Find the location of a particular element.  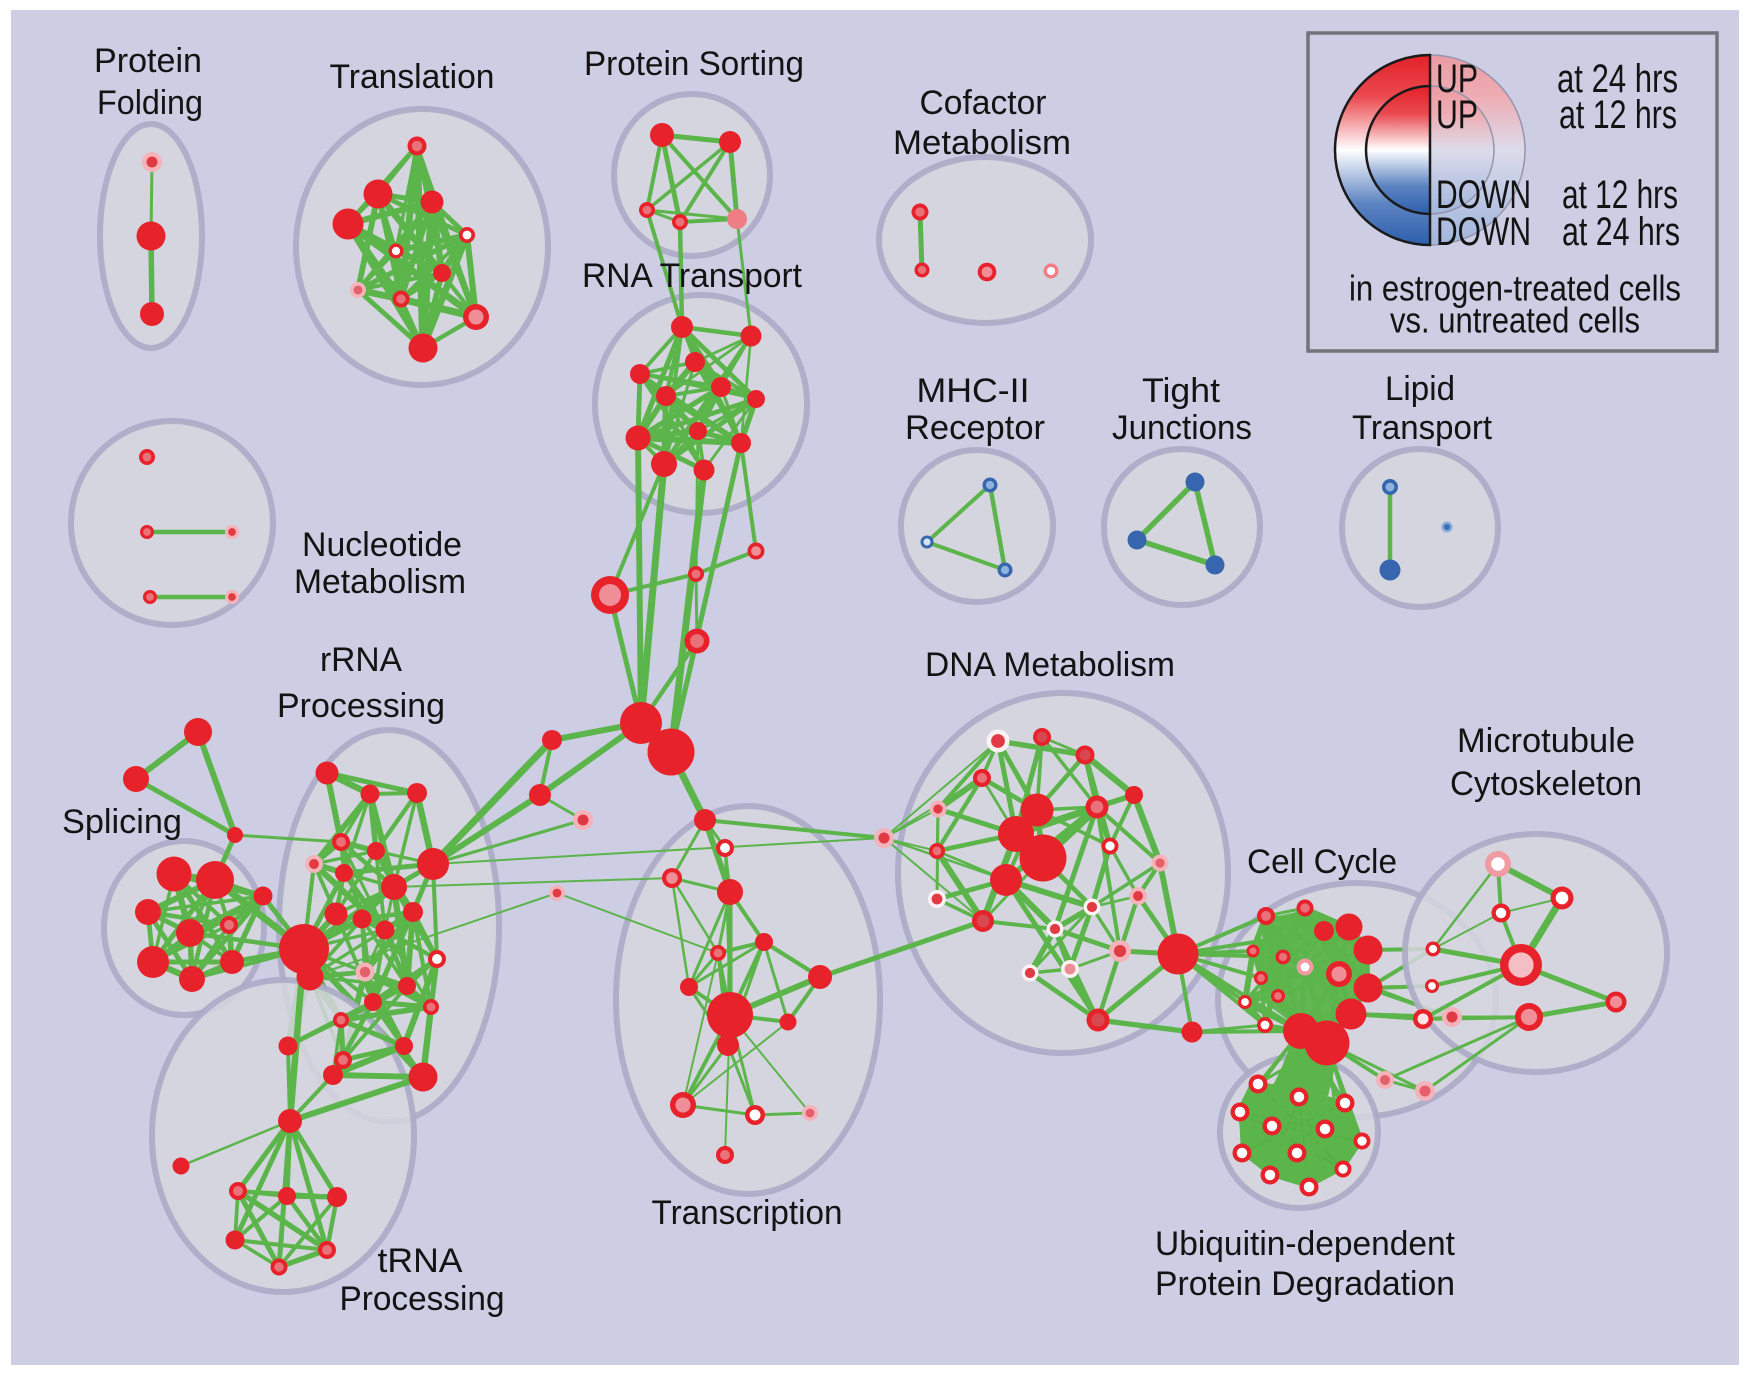

svg-text: Cell Cycle is located at coordinates (1322, 862).